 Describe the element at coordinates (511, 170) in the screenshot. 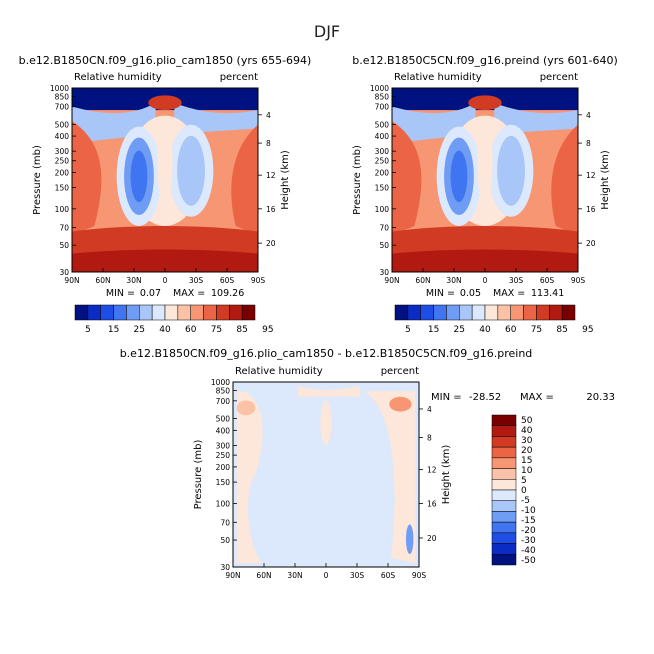

I see `contour-dry-sh` at that location.